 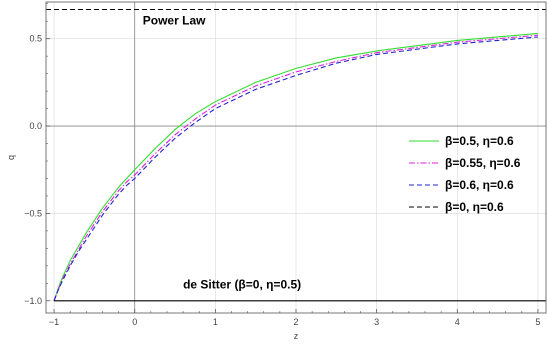 I want to click on x-tick-label: 1, so click(x=215, y=322).